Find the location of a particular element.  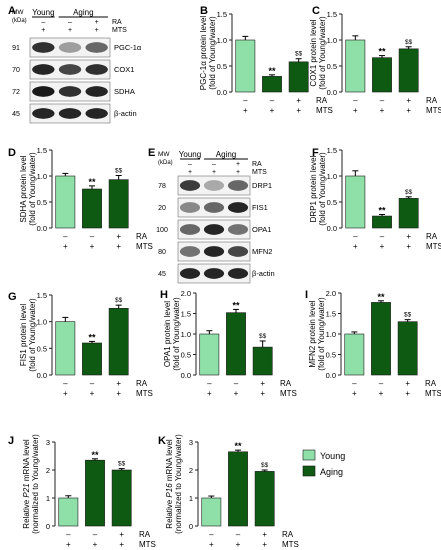

blot-band-row: 72 SDHA is located at coordinates (73, 91).